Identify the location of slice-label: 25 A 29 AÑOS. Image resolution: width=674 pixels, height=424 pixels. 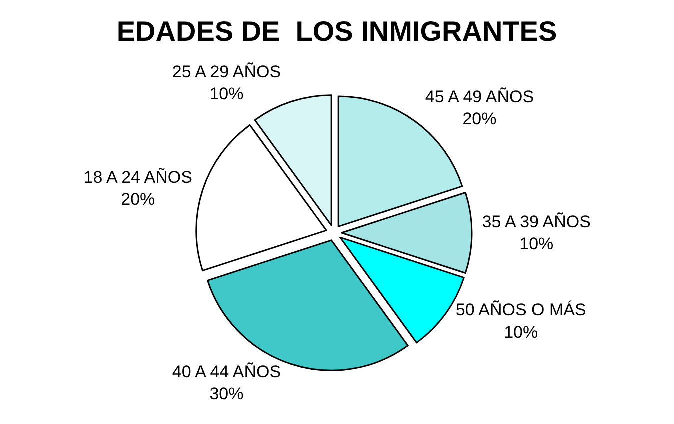
(227, 72).